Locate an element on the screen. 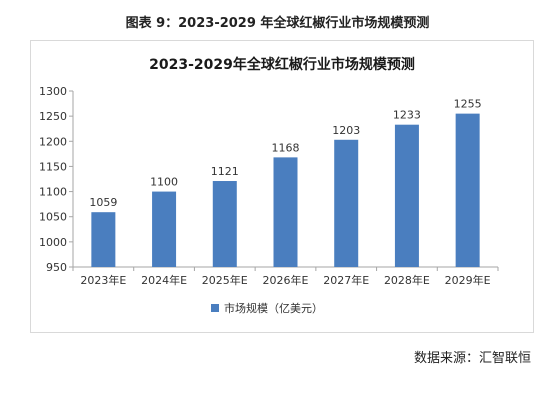 The width and height of the screenshot is (555, 405). figure-caption: 图表 9：2023-2029 年全球红椒行业市场规模预测 is located at coordinates (277, 23).